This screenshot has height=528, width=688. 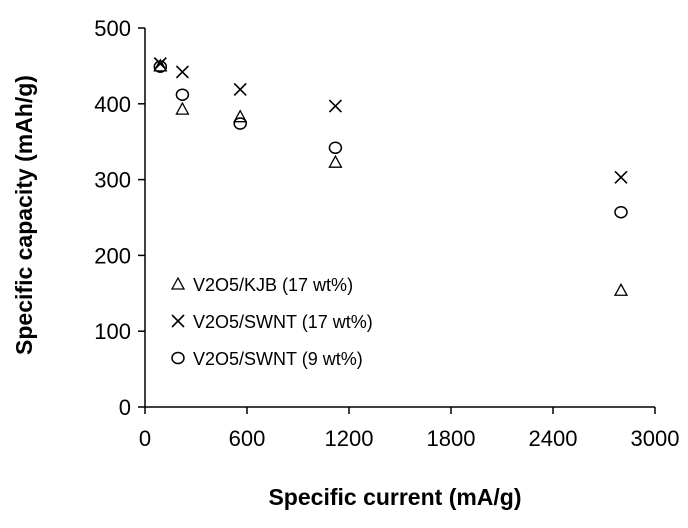 What do you see at coordinates (112, 255) in the screenshot?
I see `y-tick-label: 200` at bounding box center [112, 255].